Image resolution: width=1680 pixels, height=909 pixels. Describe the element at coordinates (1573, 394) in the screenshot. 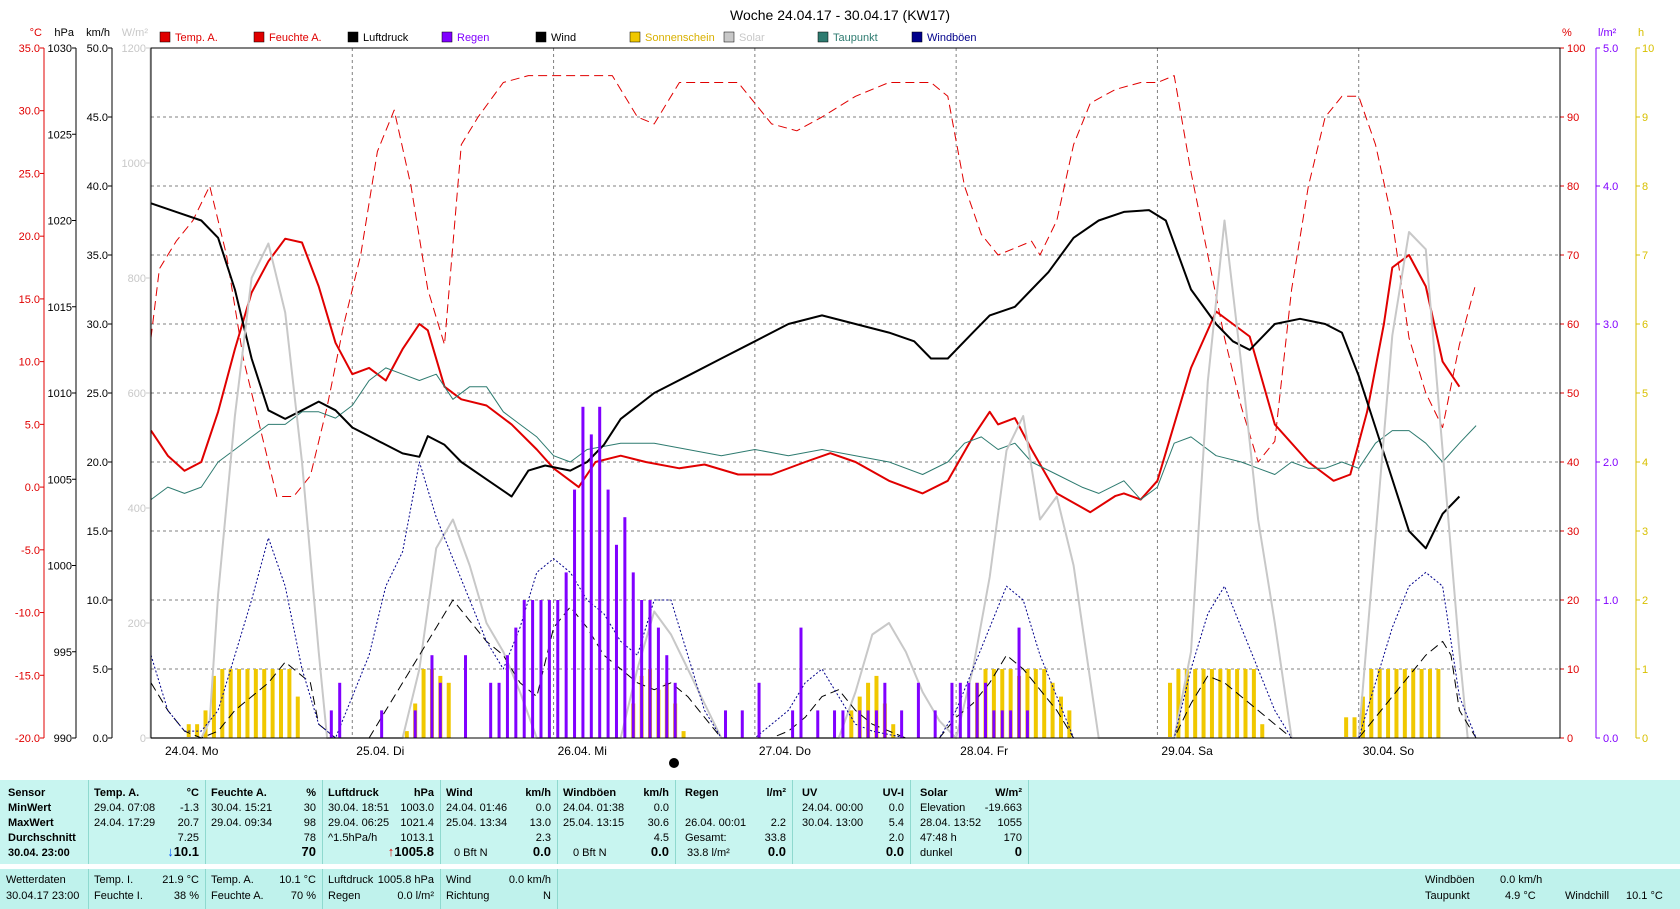

I see `y-tick-label: 50` at that location.